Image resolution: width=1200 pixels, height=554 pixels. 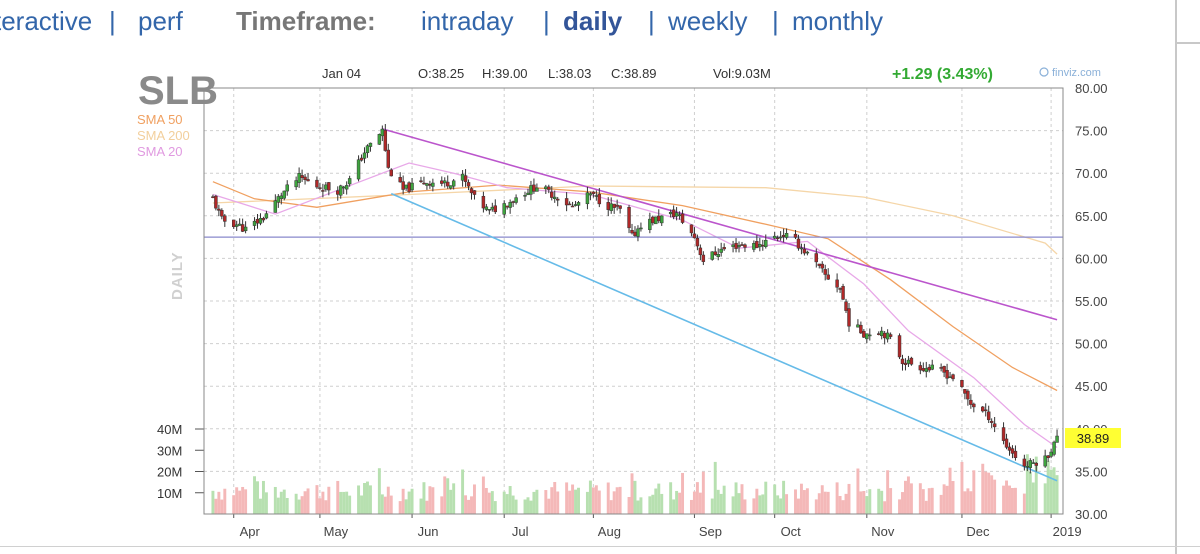 What do you see at coordinates (467, 21) in the screenshot?
I see `timeframe-intraday: intraday` at bounding box center [467, 21].